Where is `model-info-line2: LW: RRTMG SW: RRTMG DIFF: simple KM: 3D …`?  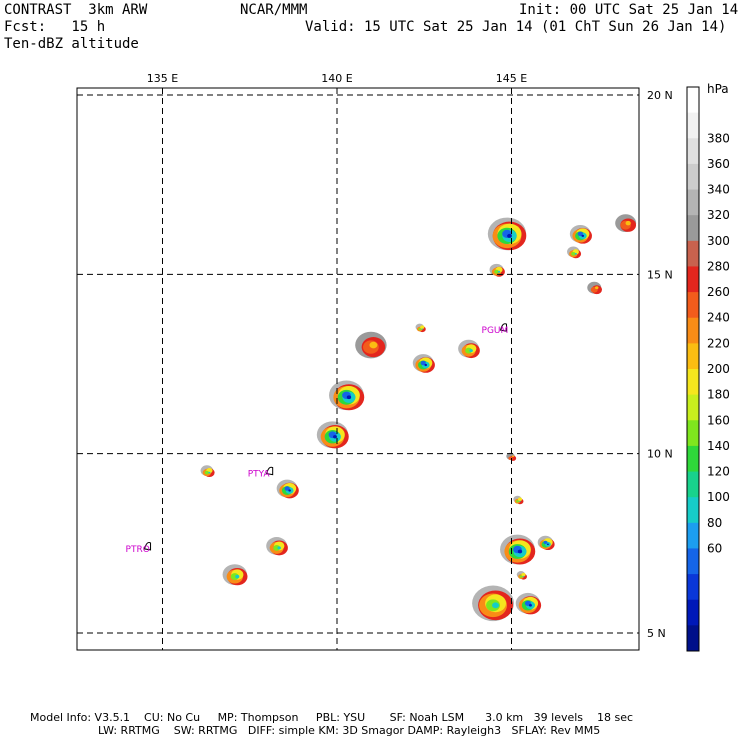 model-info-line2: LW: RRTMG SW: RRTMG DIFF: simple KM: 3D … is located at coordinates (349, 730).